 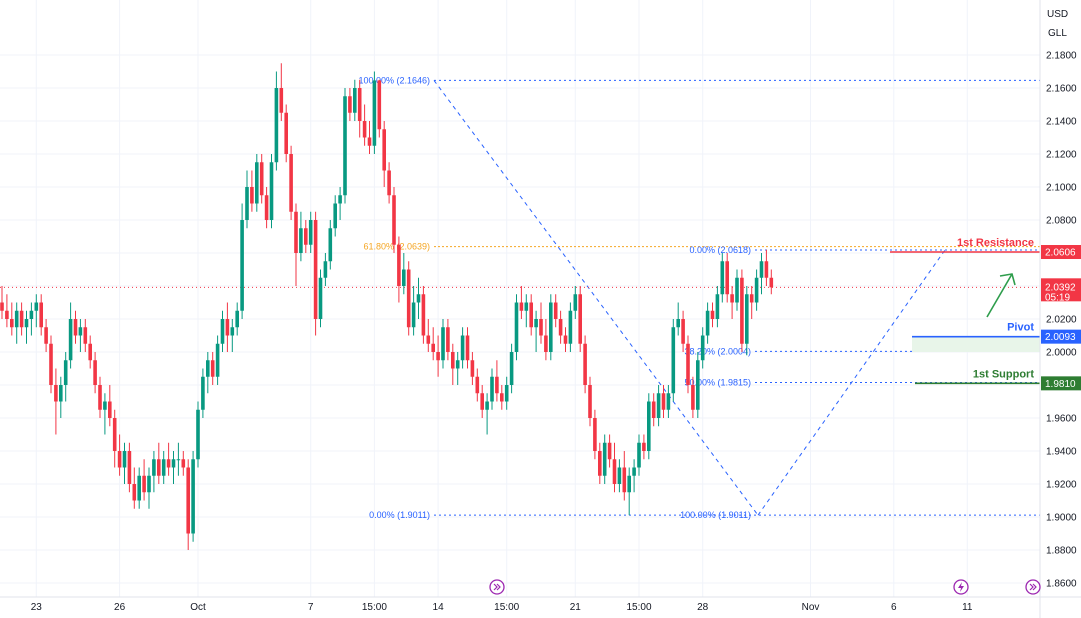 I want to click on scroll-right-icon, so click(x=1033, y=587).